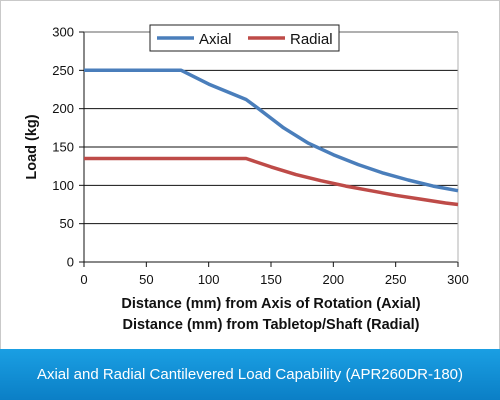  I want to click on legend-label-radial: Radial, so click(311, 39).